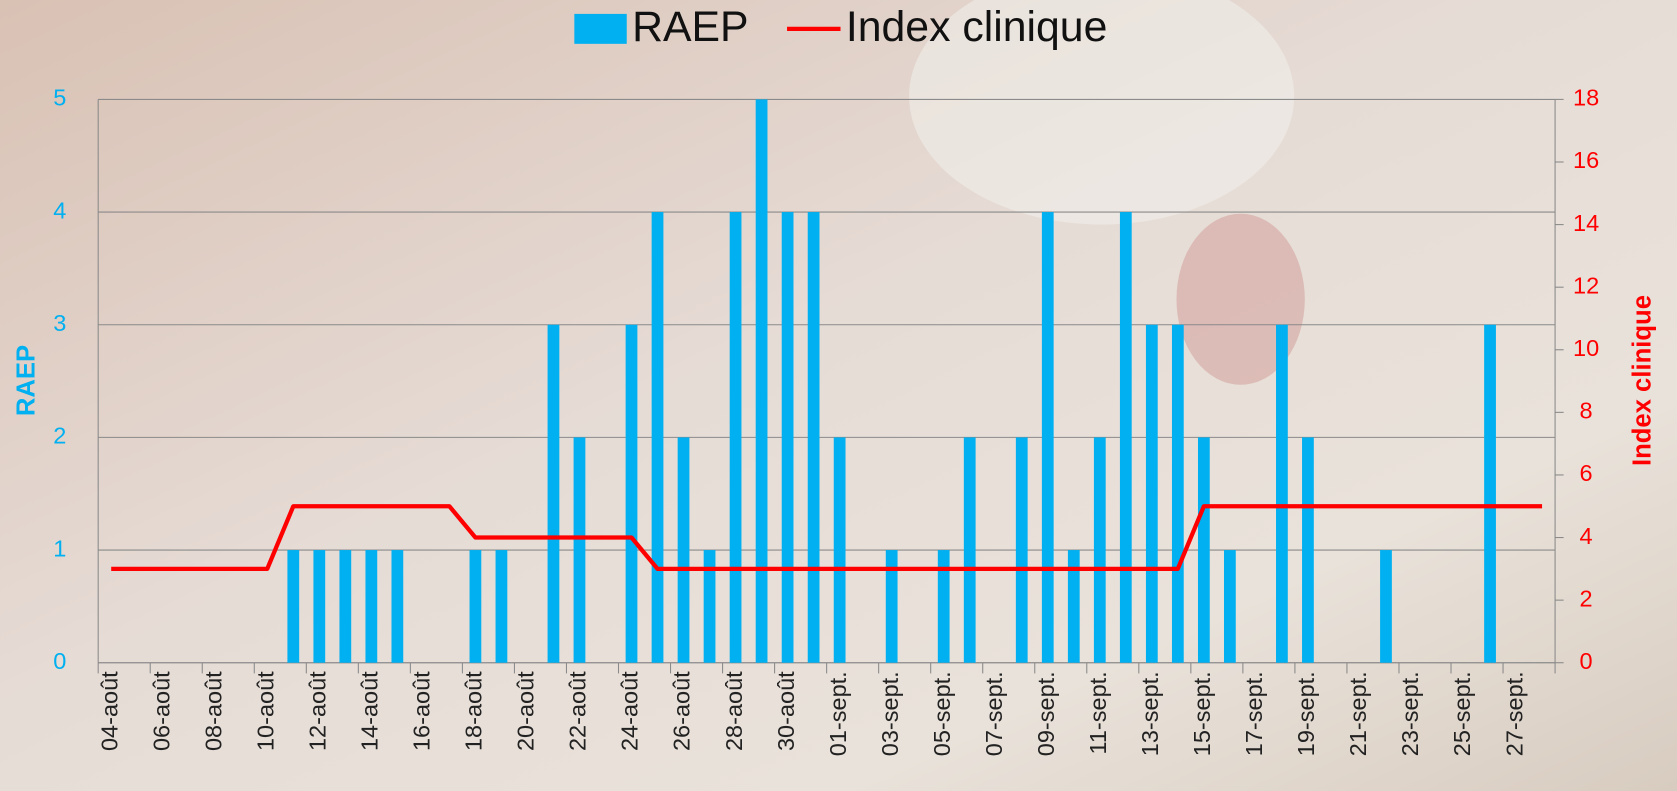 The height and width of the screenshot is (791, 1677). I want to click on x-tick-label: 10-août, so click(265, 711).